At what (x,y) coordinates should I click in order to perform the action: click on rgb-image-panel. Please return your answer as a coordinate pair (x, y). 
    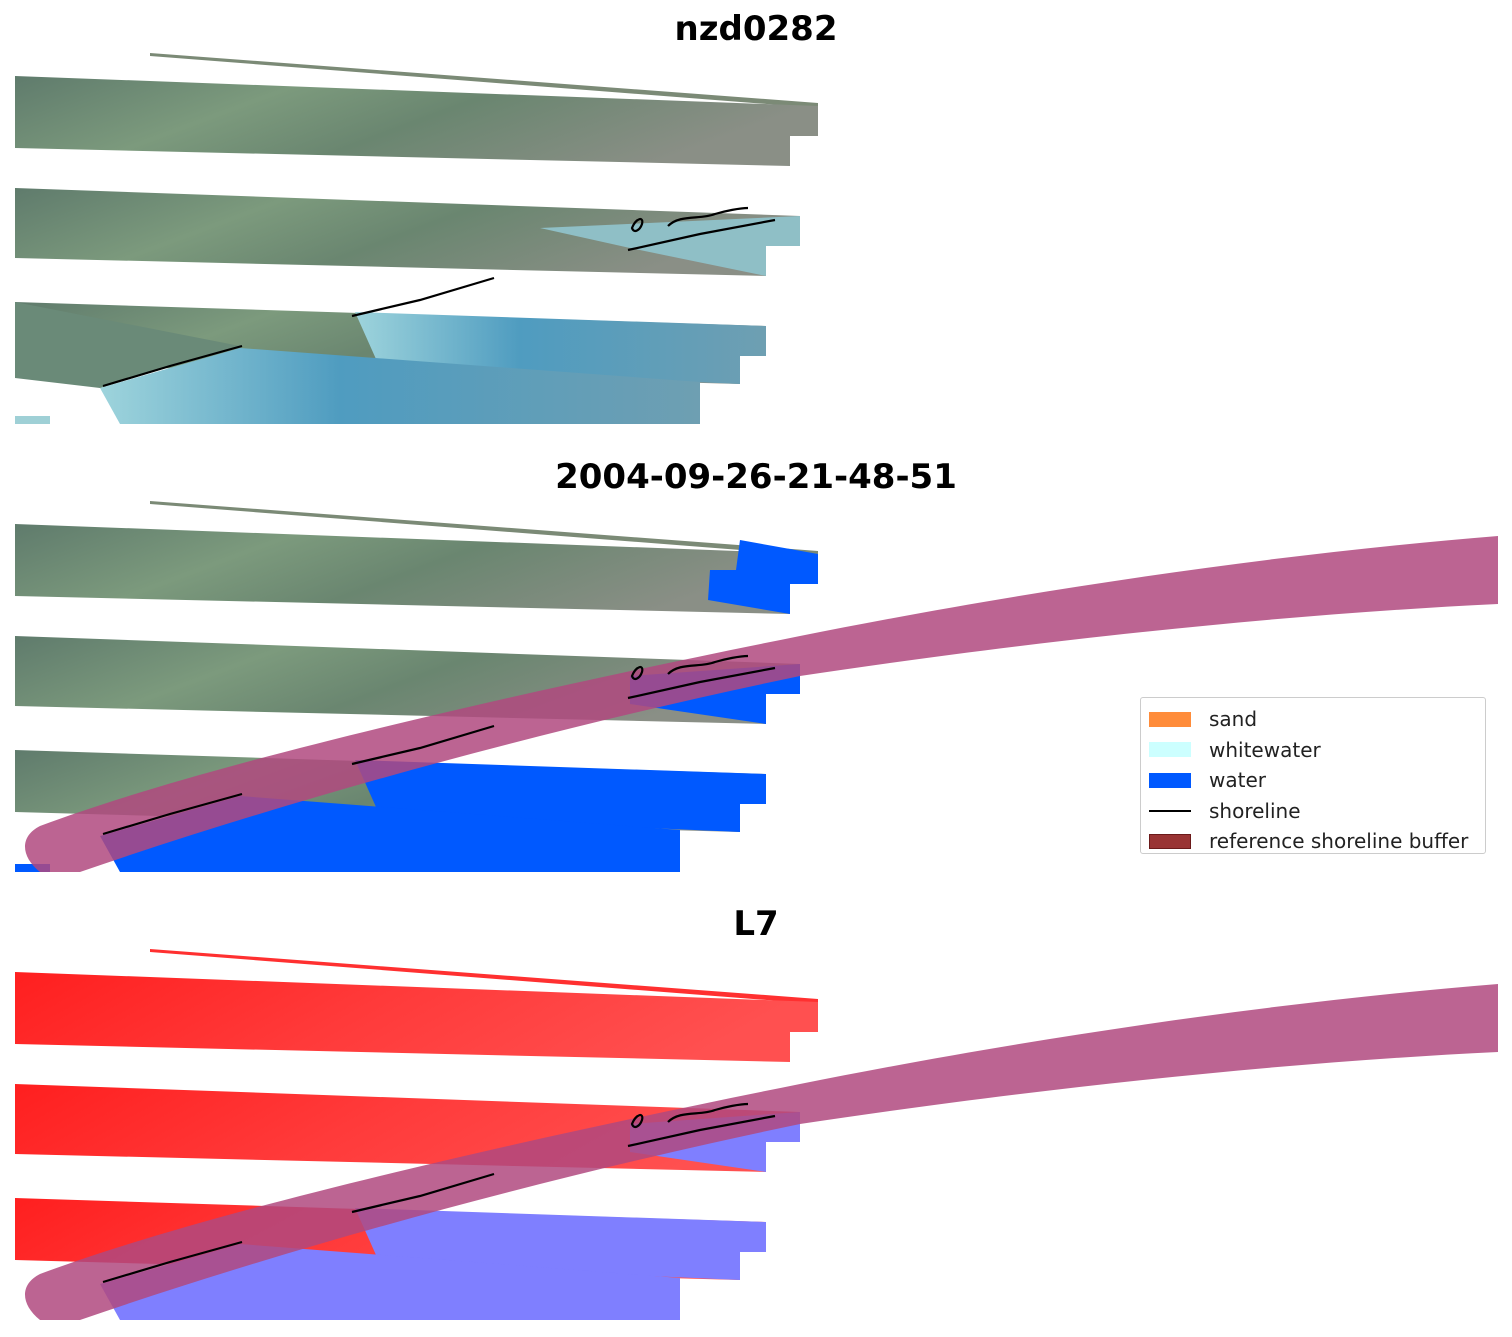
    Looking at the image, I should click on (416, 238).